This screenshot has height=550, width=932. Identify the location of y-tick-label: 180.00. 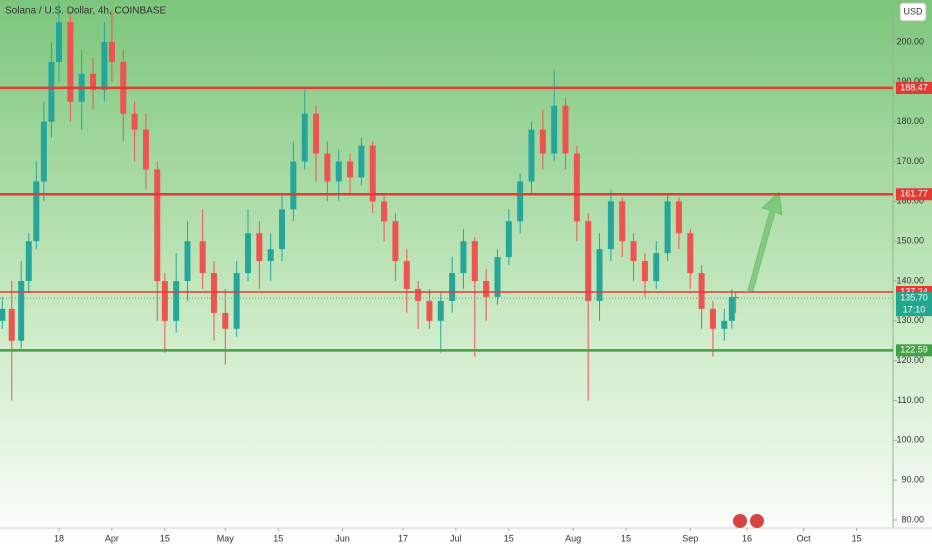
(910, 121).